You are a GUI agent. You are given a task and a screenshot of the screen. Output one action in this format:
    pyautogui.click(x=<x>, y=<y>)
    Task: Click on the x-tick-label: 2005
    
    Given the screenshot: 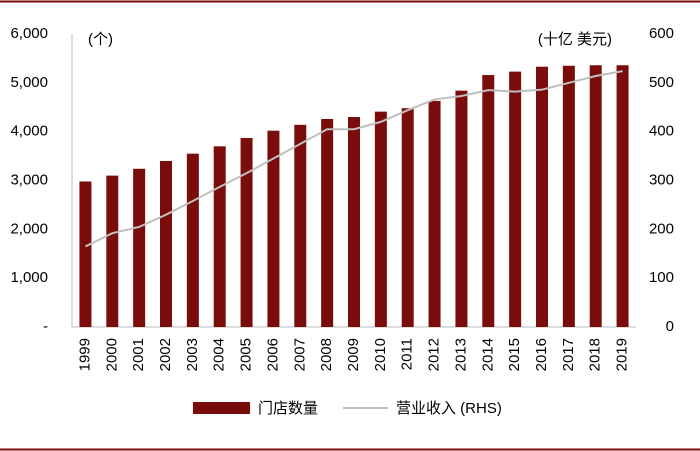 What is the action you would take?
    pyautogui.click(x=246, y=354)
    